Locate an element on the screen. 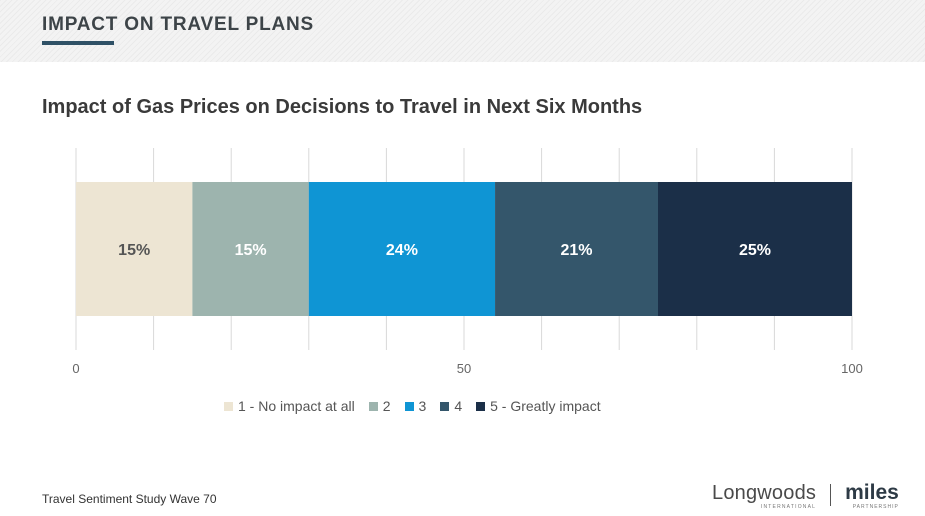 The image size is (925, 516). longwoods-logo-text: Longwoods is located at coordinates (764, 493).